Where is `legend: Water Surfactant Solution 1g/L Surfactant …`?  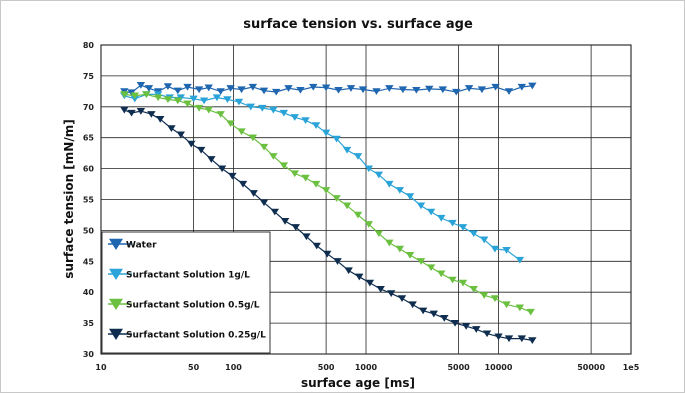
legend: Water Surfactant Solution 1g/L Surfactant … is located at coordinates (186, 292).